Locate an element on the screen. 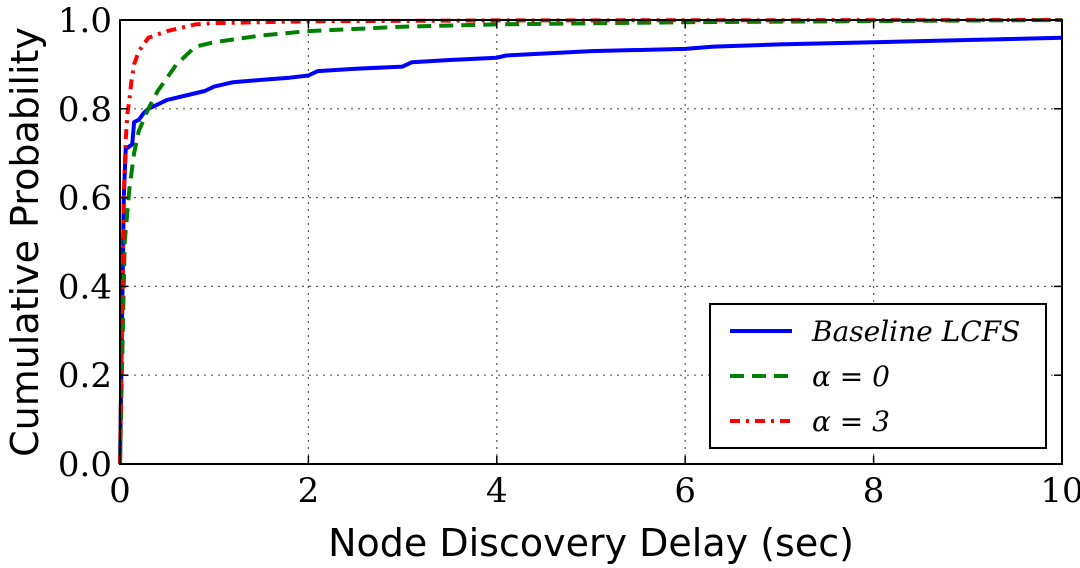 The image size is (1080, 568). x-tick-label: 2 is located at coordinates (309, 491).